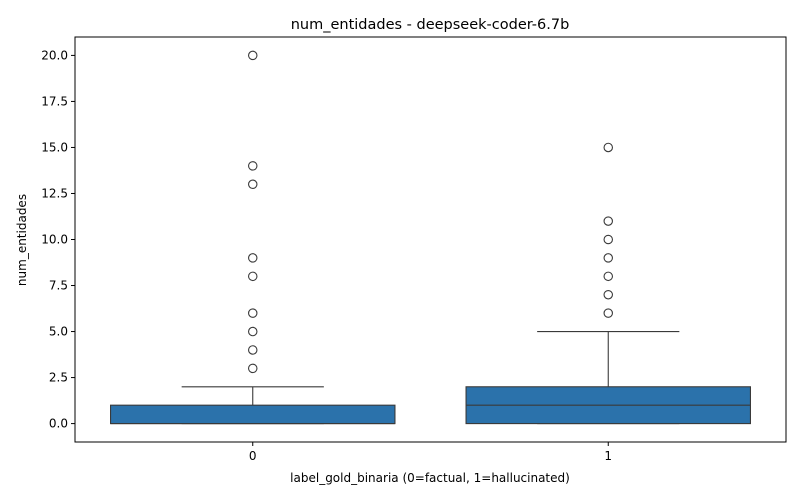 The width and height of the screenshot is (800, 500). What do you see at coordinates (253, 414) in the screenshot?
I see `box-iqr` at bounding box center [253, 414].